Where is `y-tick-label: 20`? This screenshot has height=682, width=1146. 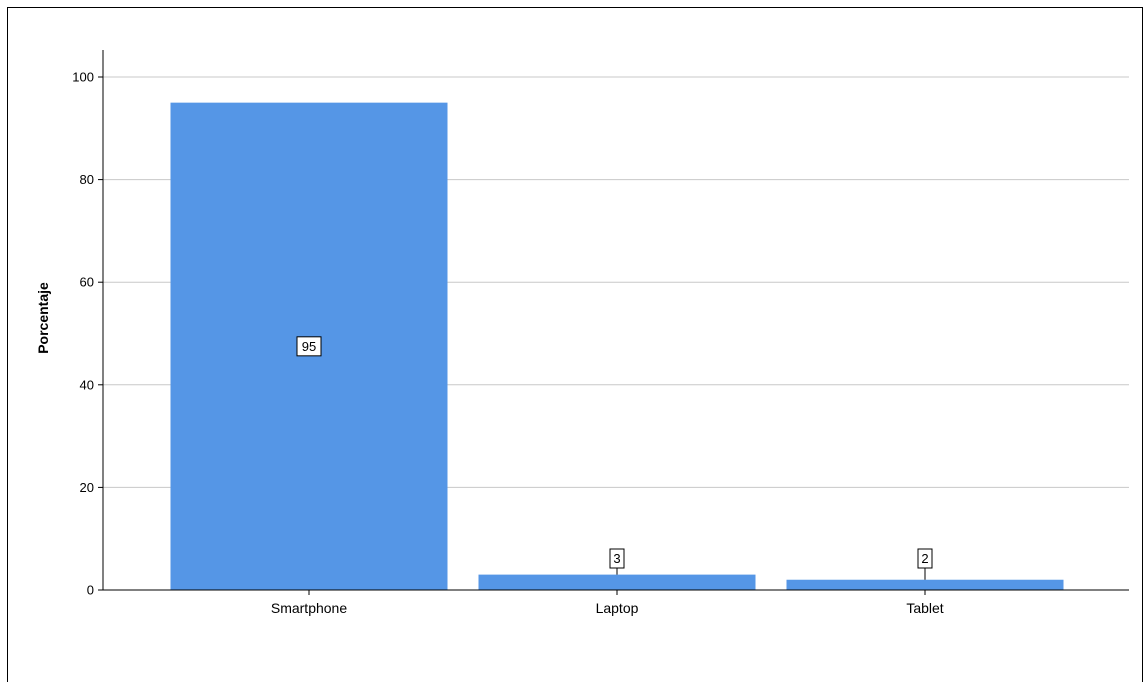
y-tick-label: 20 is located at coordinates (87, 487).